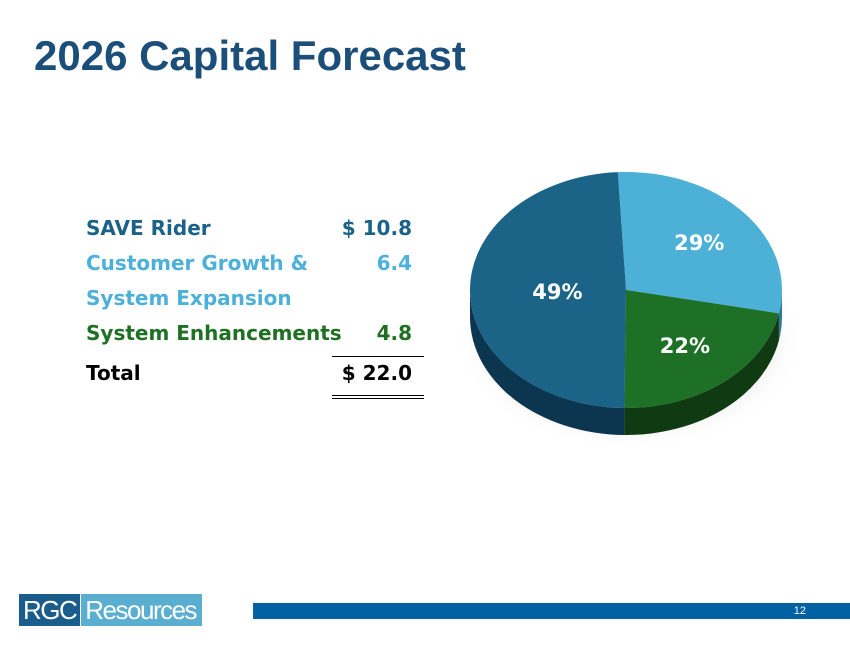 Image resolution: width=850 pixels, height=657 pixels. I want to click on row-label-line2: System Expansion, so click(189, 298).